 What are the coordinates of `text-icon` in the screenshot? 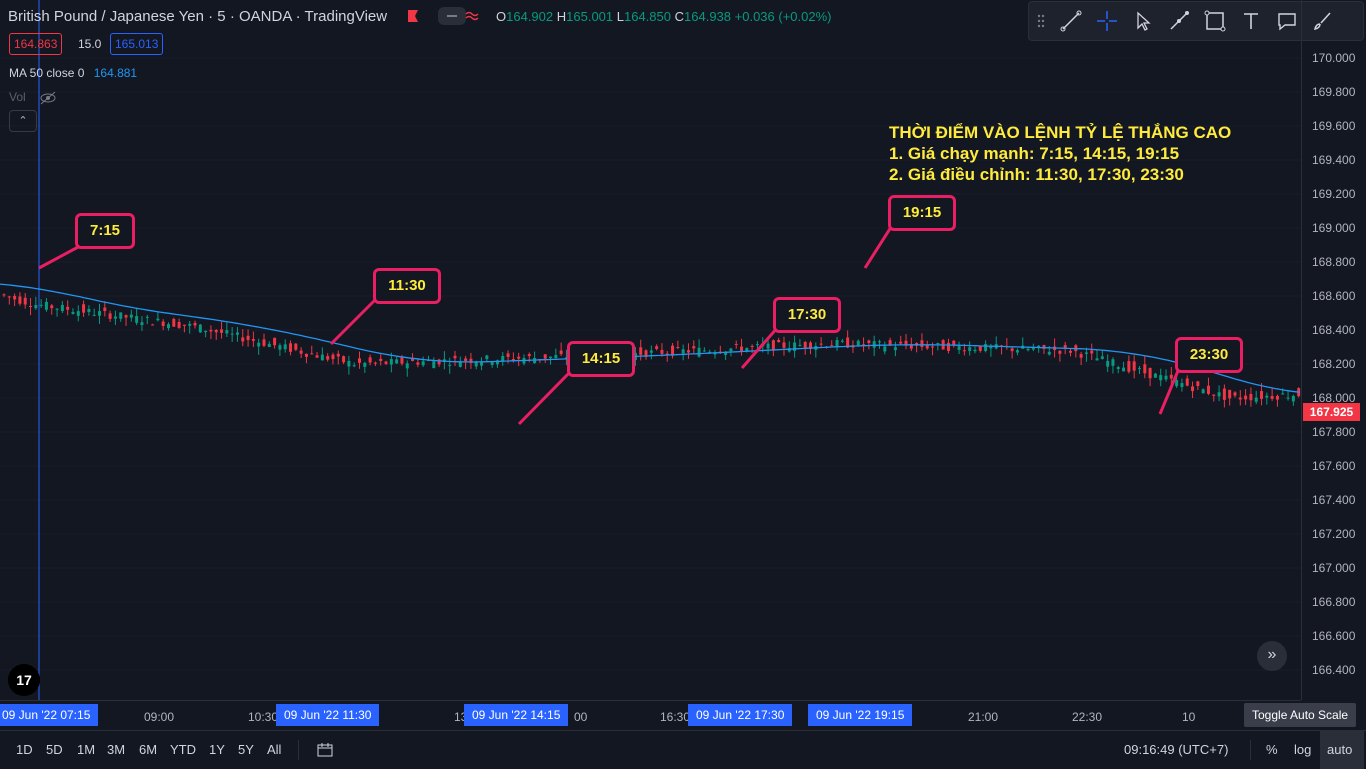 It's located at (1251, 21).